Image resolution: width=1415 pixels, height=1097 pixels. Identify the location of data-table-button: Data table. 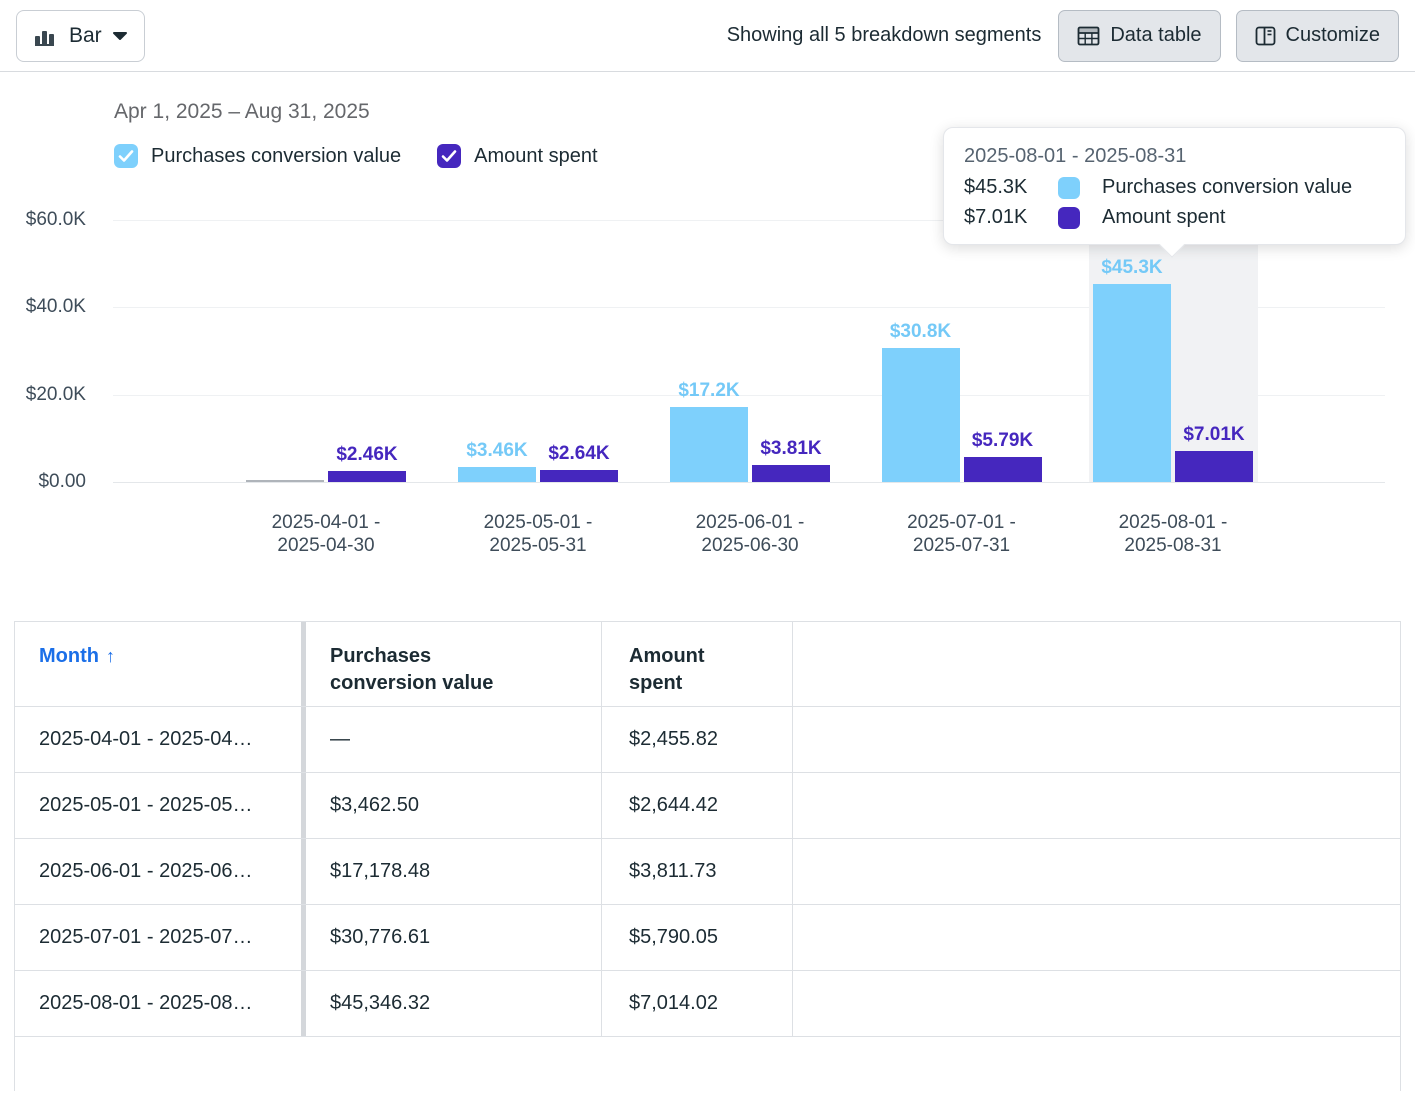
(1139, 35).